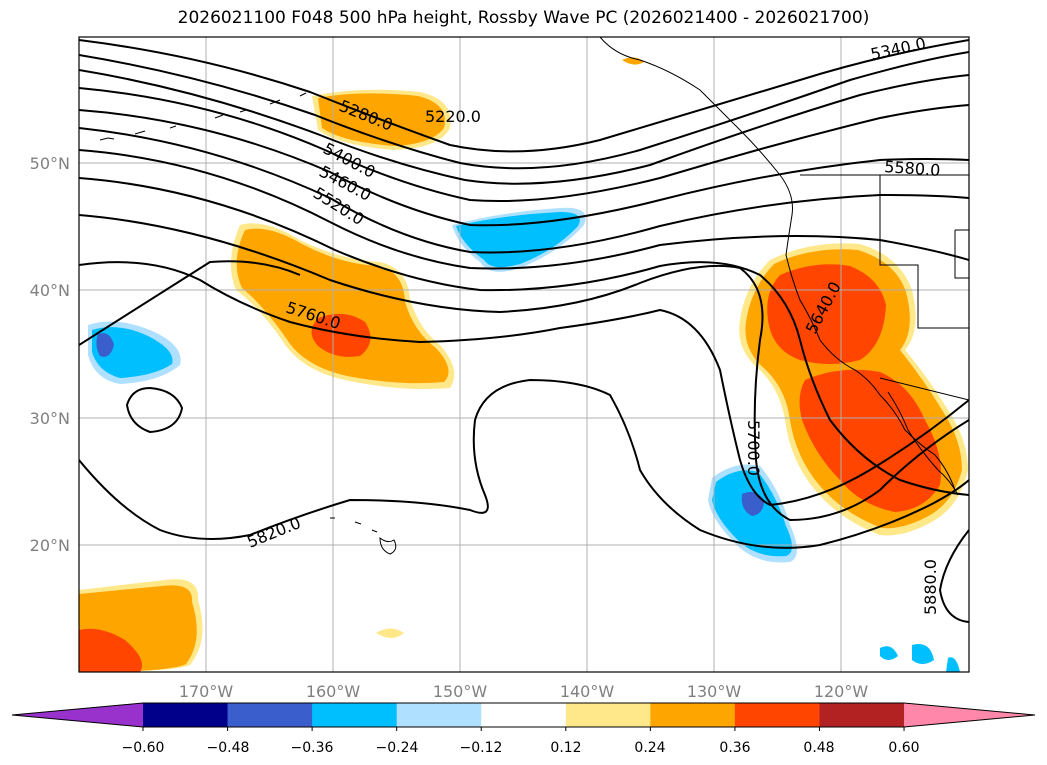 Image resolution: width=1047 pixels, height=765 pixels. What do you see at coordinates (649, 748) in the screenshot?
I see `colorbar-tick-label: 0.24` at bounding box center [649, 748].